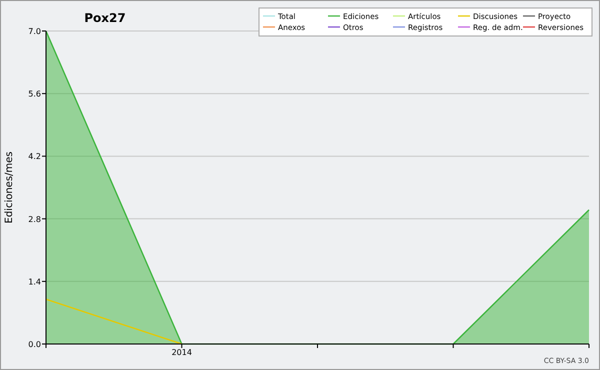 This screenshot has height=370, width=600. What do you see at coordinates (34, 31) in the screenshot?
I see `y-tick-label: 7.0` at bounding box center [34, 31].